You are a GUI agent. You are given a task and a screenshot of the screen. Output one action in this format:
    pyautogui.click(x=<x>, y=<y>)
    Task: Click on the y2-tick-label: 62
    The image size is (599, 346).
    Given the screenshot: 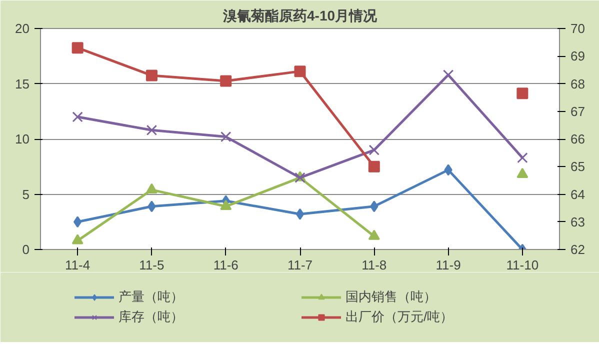 What is the action you would take?
    pyautogui.click(x=577, y=249)
    